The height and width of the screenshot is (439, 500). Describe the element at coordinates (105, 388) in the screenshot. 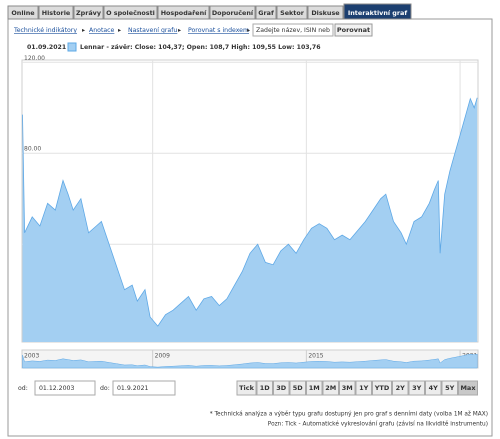

I see `to-label: do:` at that location.